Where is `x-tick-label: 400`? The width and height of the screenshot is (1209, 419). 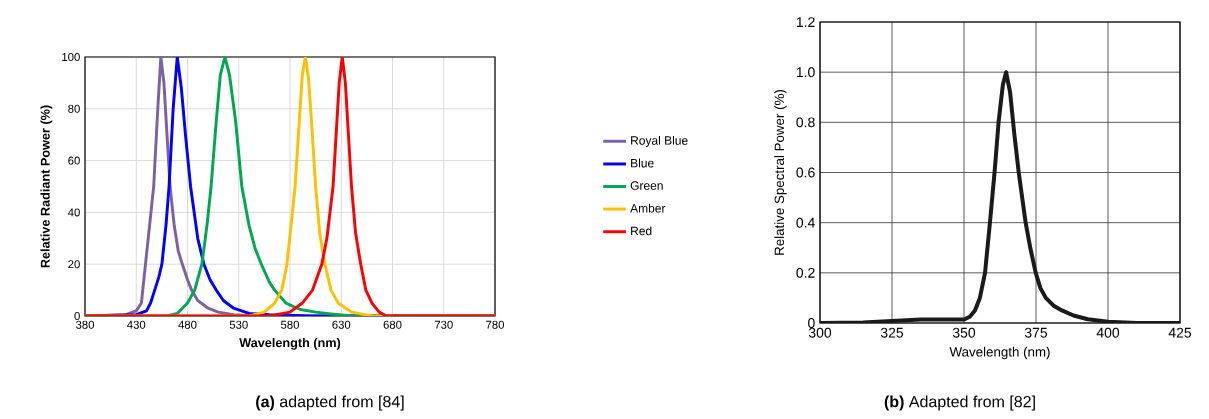 x-tick-label: 400 is located at coordinates (1108, 332).